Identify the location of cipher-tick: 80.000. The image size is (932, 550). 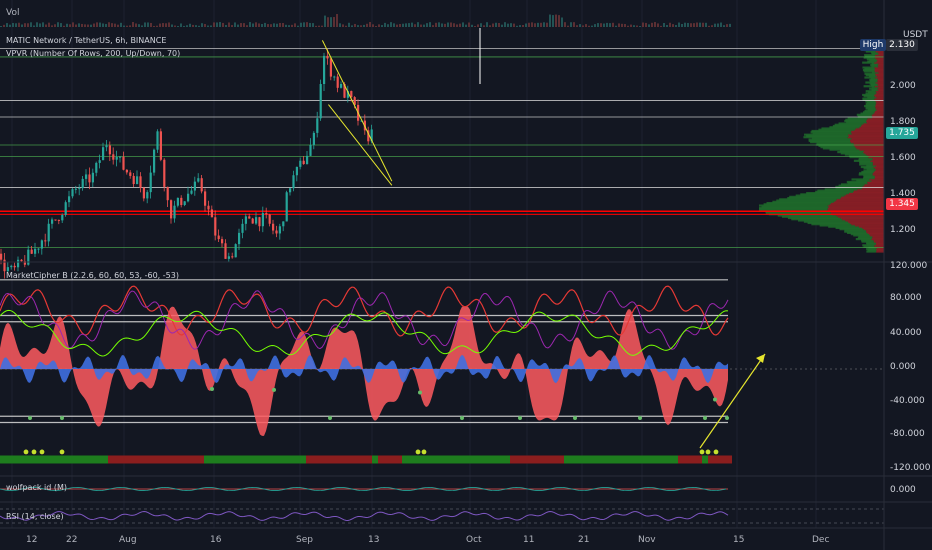
(906, 298).